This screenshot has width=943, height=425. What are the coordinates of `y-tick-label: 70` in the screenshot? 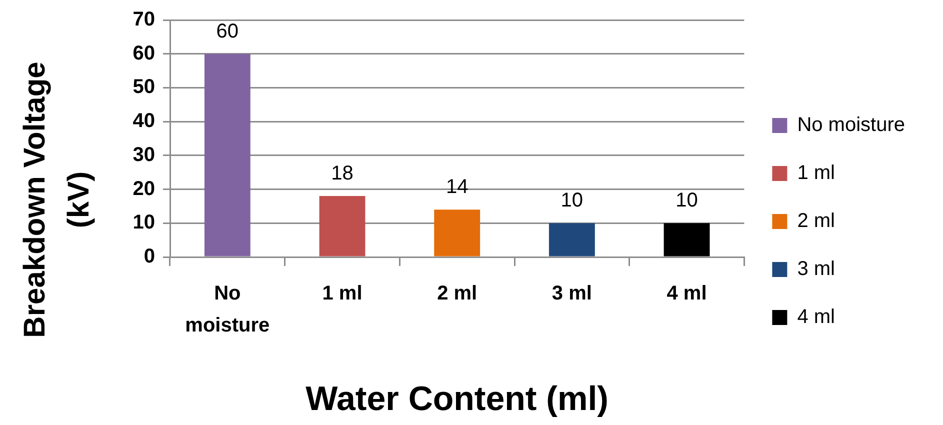 It's located at (143, 19).